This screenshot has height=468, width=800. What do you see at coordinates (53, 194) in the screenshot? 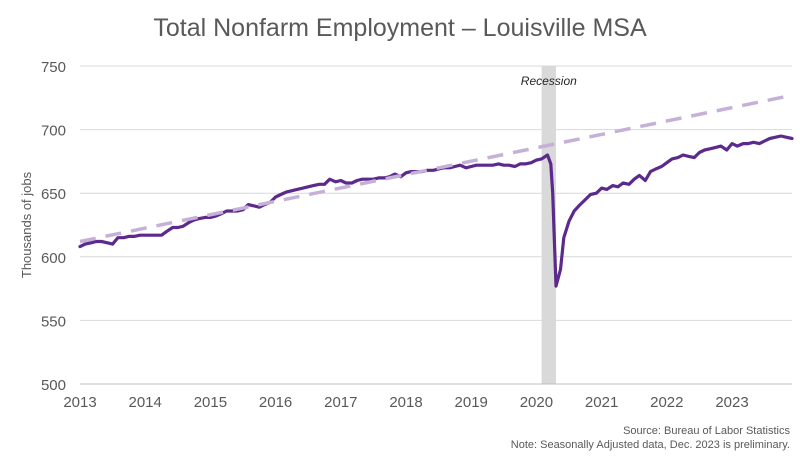
I see `y-tick-label: 650` at bounding box center [53, 194].